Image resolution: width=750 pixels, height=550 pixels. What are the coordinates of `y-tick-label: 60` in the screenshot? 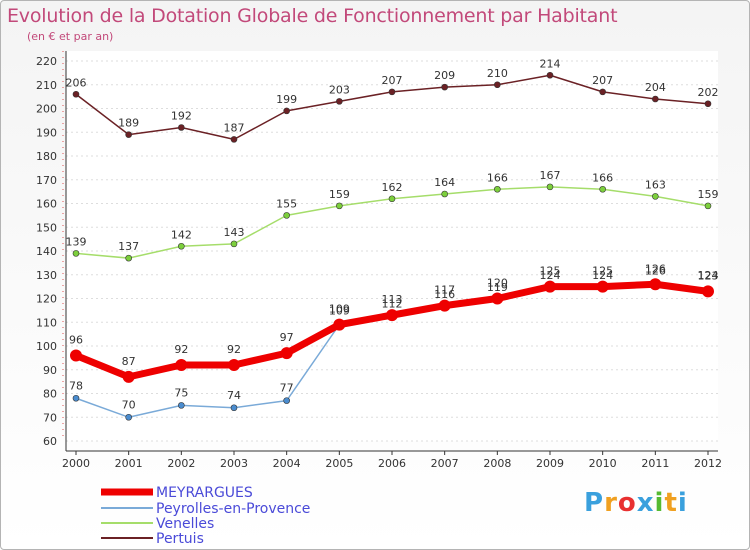 It's located at (50, 441).